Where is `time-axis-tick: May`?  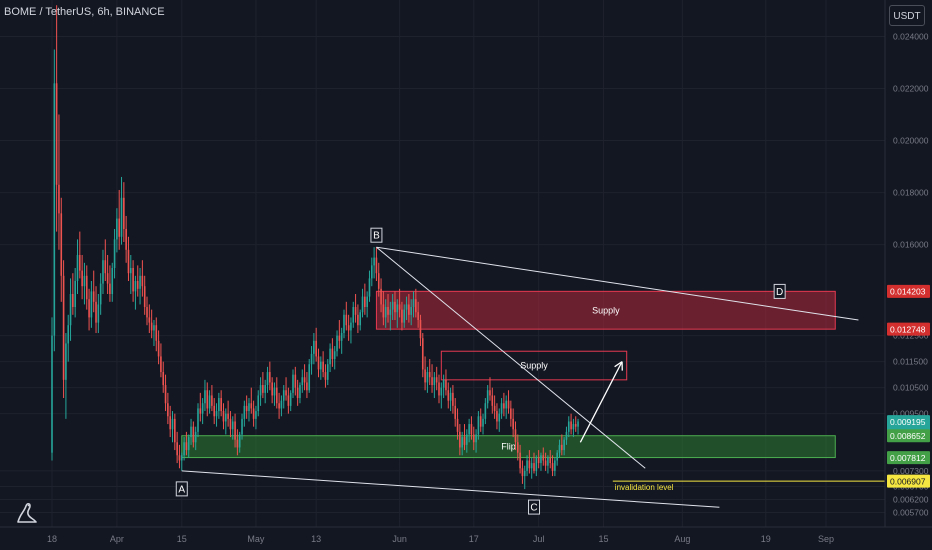 time-axis-tick: May is located at coordinates (256, 539).